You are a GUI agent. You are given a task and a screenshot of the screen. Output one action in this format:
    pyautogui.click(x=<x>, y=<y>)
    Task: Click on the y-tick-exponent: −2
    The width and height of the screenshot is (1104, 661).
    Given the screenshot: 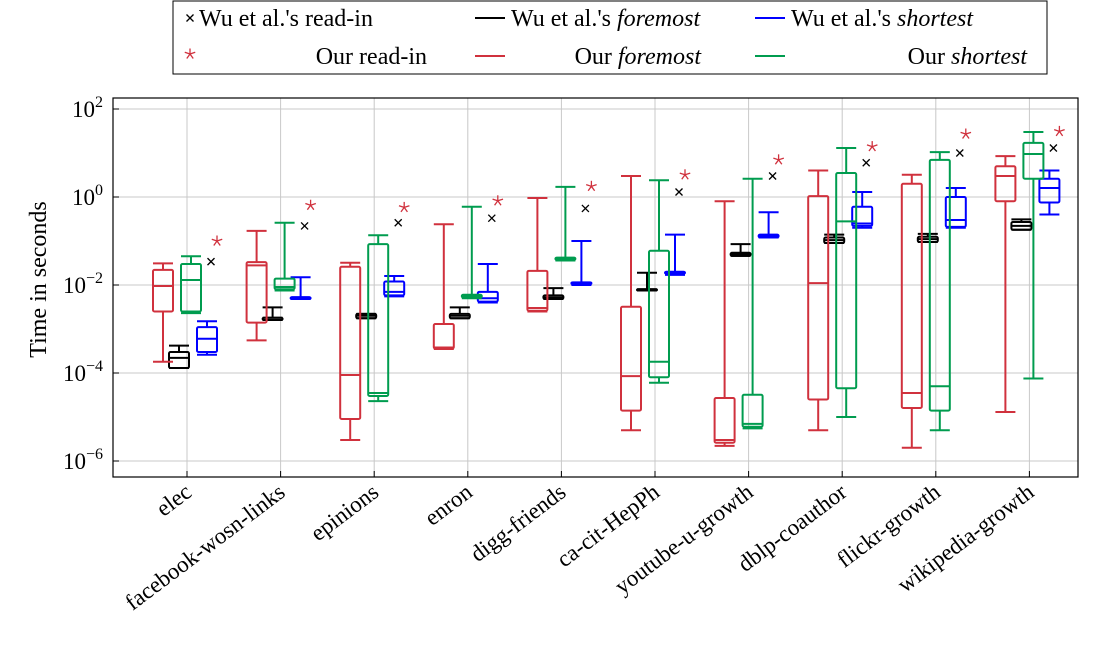 What is the action you would take?
    pyautogui.click(x=94, y=278)
    